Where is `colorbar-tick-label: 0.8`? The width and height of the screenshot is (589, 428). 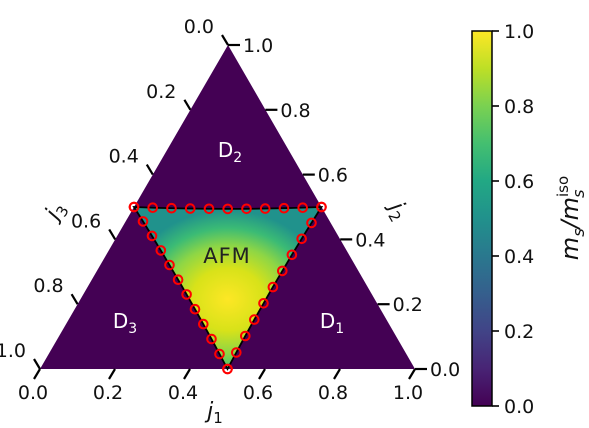 colorbar-tick-label: 0.8 is located at coordinates (519, 107).